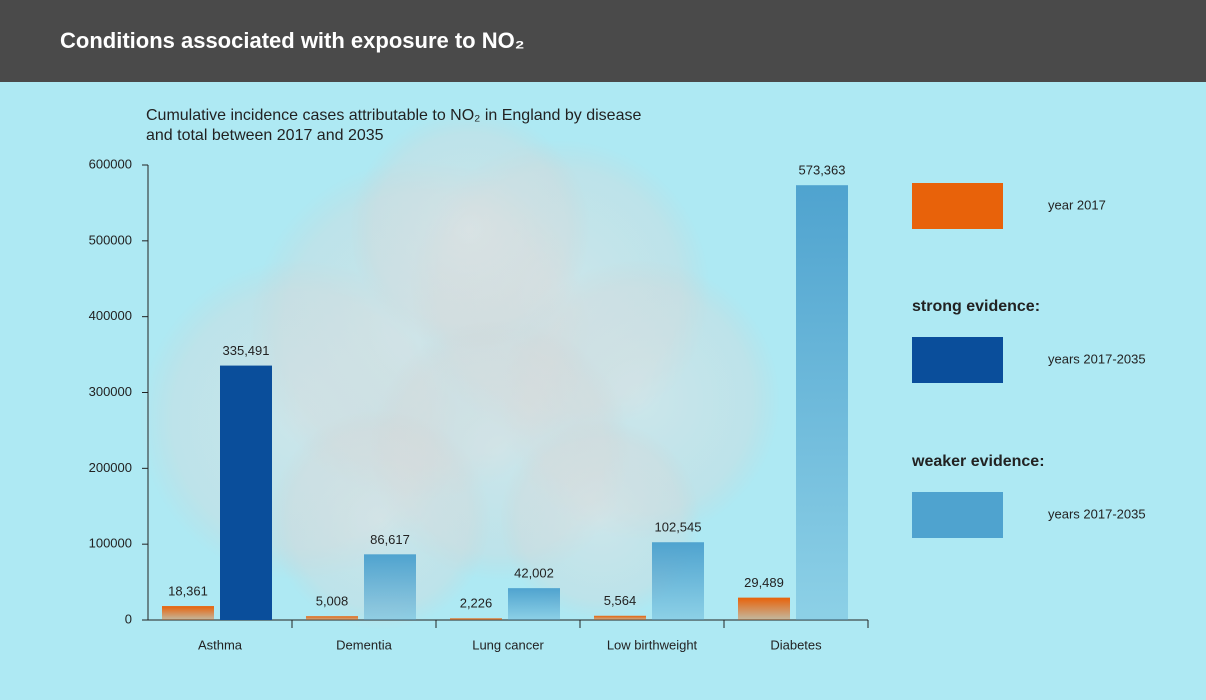 The height and width of the screenshot is (700, 1206). Describe the element at coordinates (128, 618) in the screenshot. I see `y-tick-label: 0` at that location.